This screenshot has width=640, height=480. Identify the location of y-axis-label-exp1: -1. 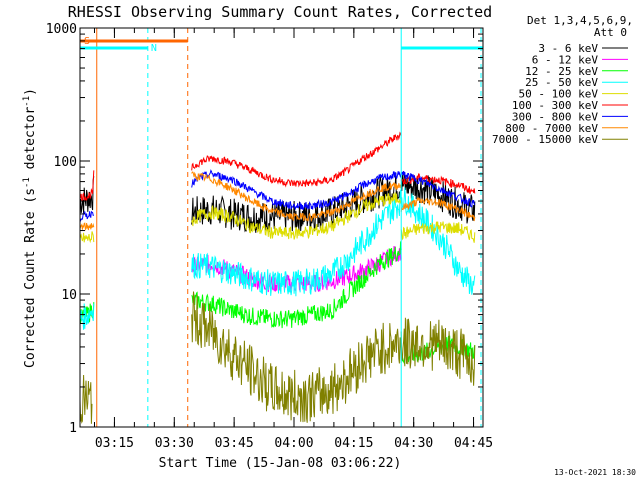
(27, 182).